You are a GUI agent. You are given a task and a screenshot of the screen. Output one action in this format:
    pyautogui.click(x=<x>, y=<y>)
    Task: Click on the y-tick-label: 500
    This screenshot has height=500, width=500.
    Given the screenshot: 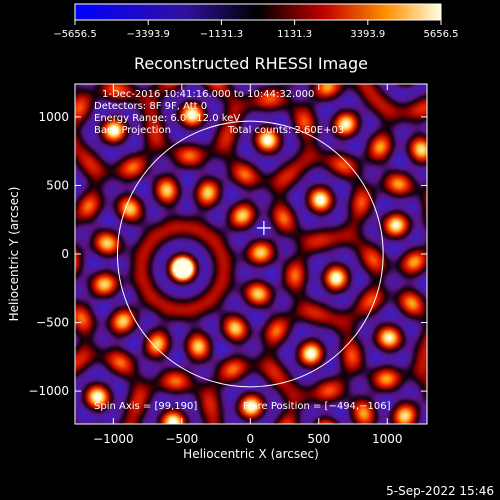 What is the action you would take?
    pyautogui.click(x=57, y=185)
    